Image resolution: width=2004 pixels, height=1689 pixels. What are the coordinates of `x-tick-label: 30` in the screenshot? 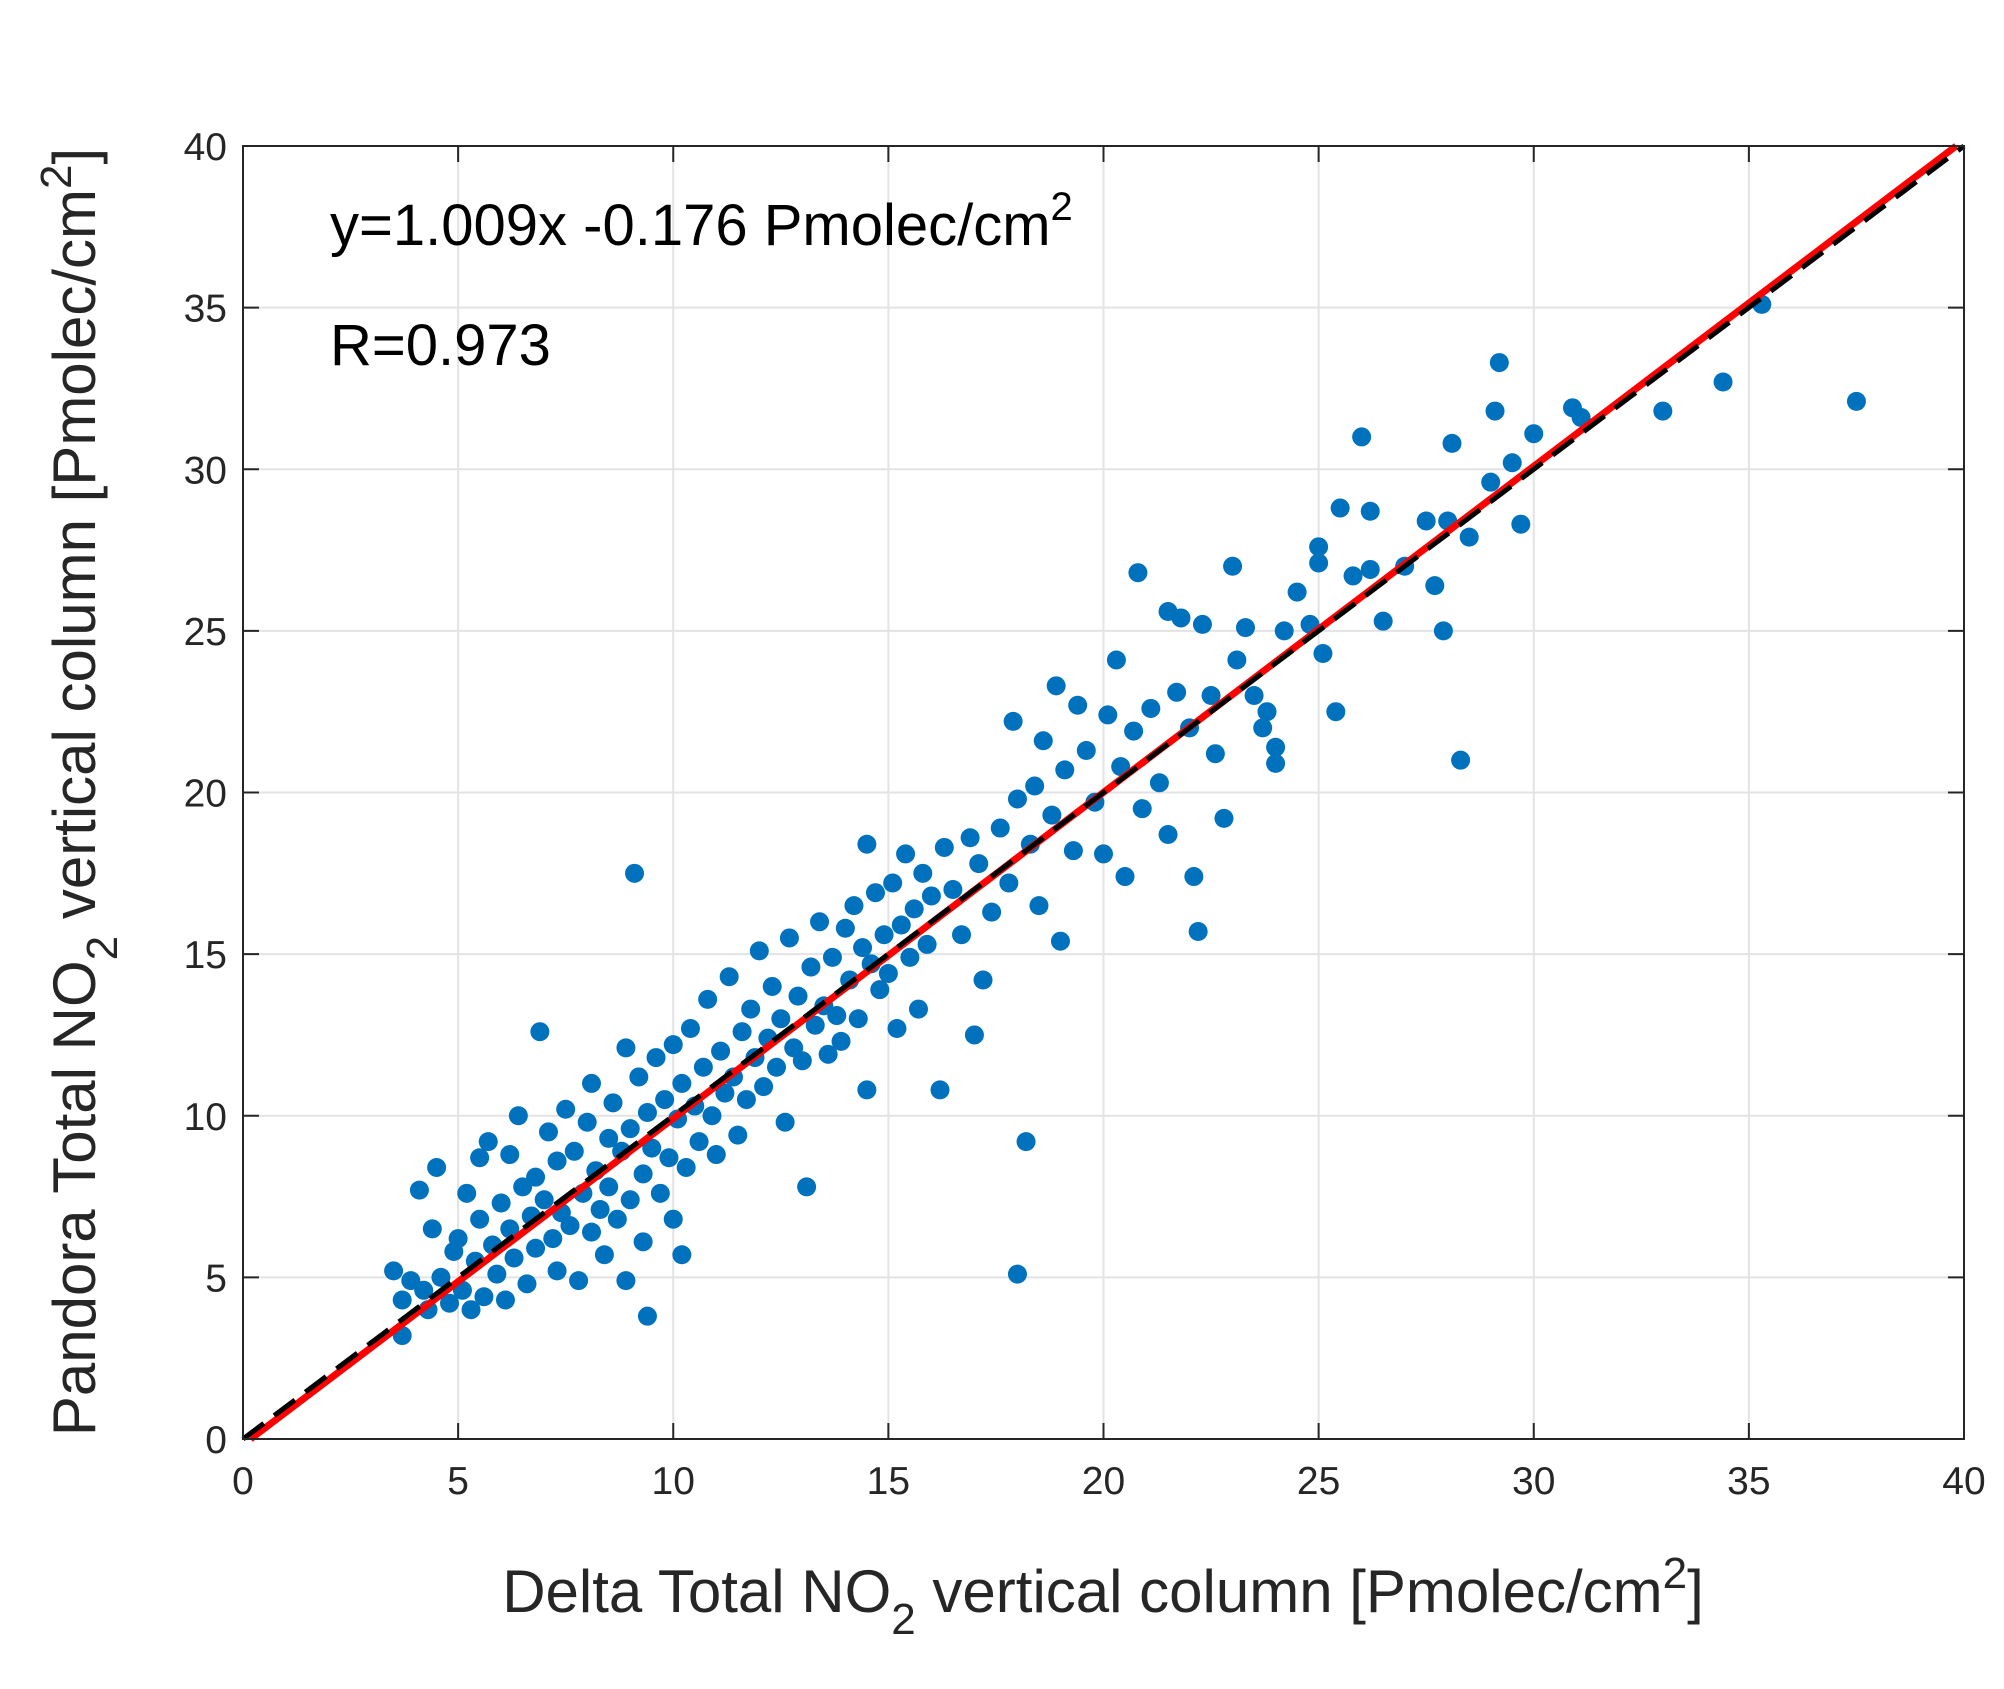 It's located at (1533, 1481).